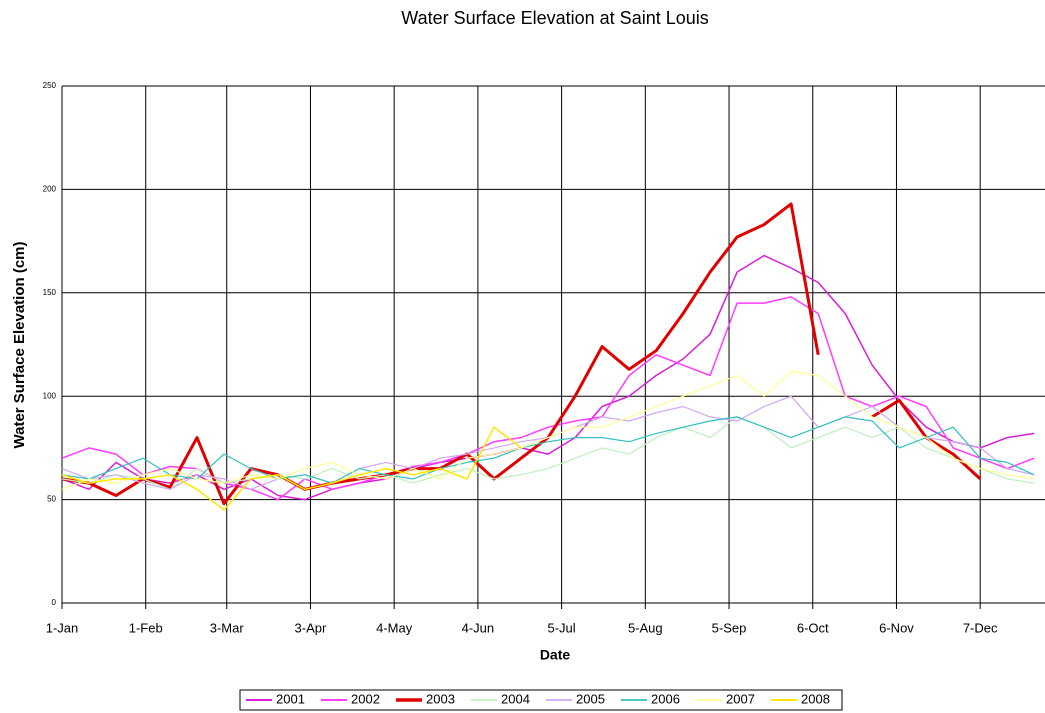 The width and height of the screenshot is (1045, 713). I want to click on legend-label: 2007, so click(740, 698).